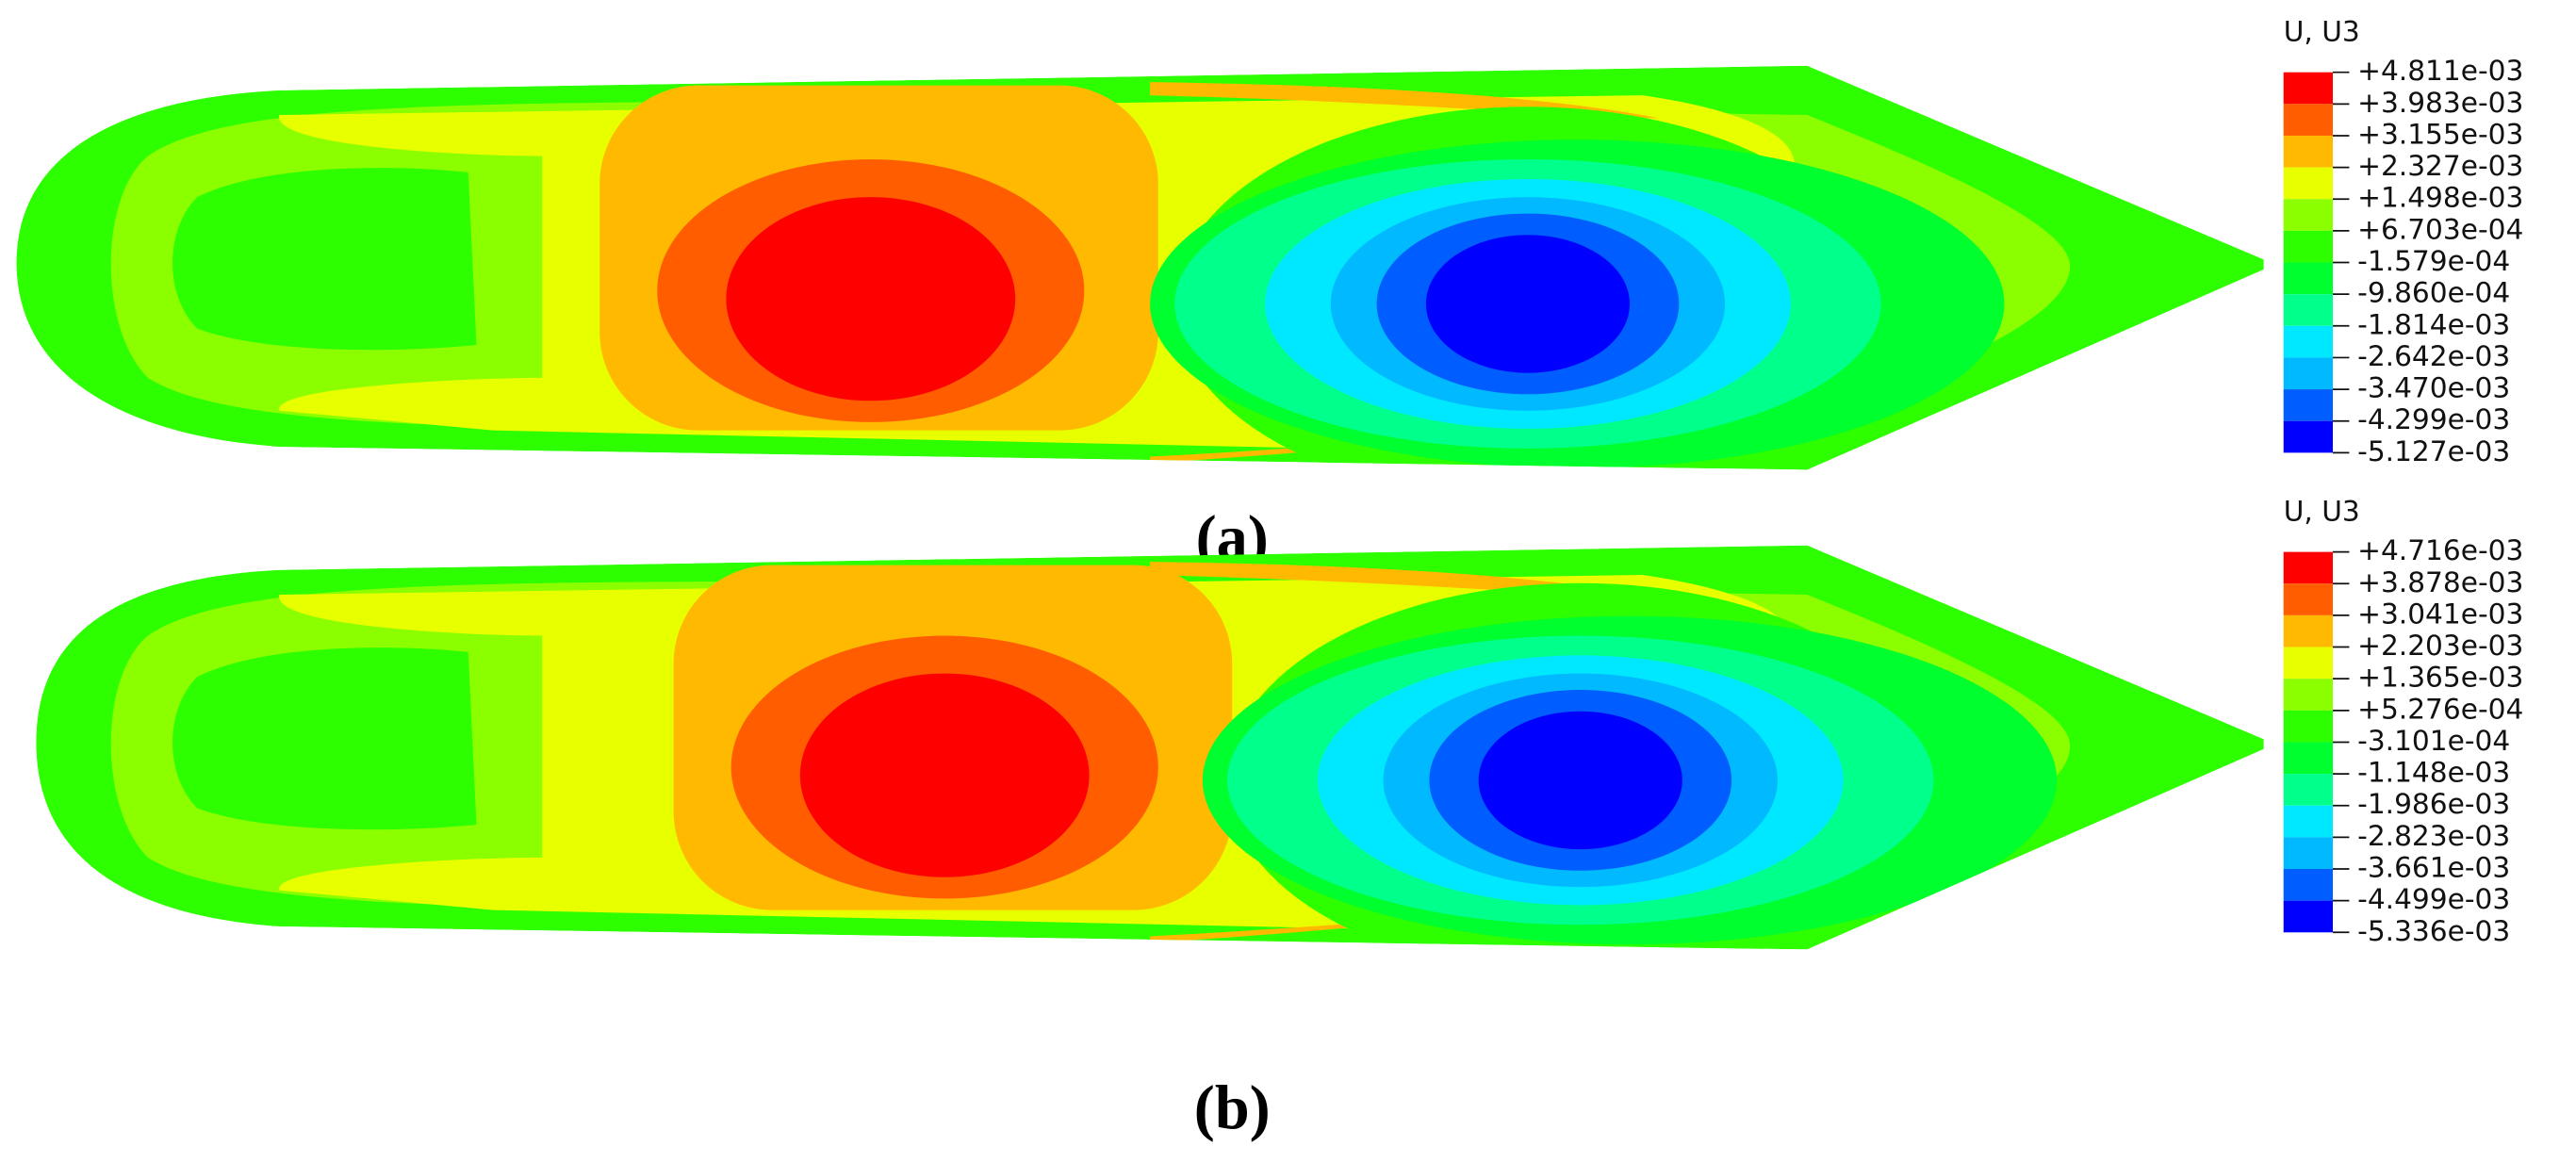 This screenshot has height=1163, width=2576. I want to click on legend-label: +4.716e-03, so click(2440, 550).